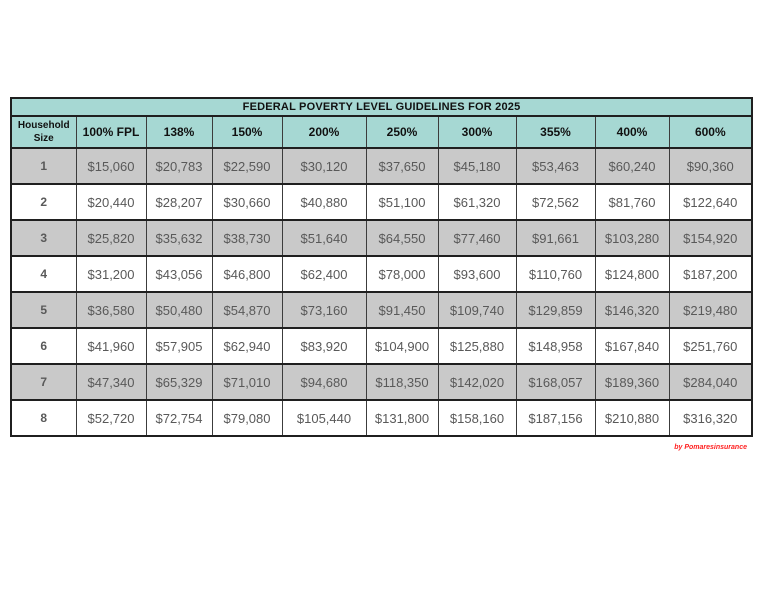  Describe the element at coordinates (247, 310) in the screenshot. I see `amount-cell: $54,870` at that location.